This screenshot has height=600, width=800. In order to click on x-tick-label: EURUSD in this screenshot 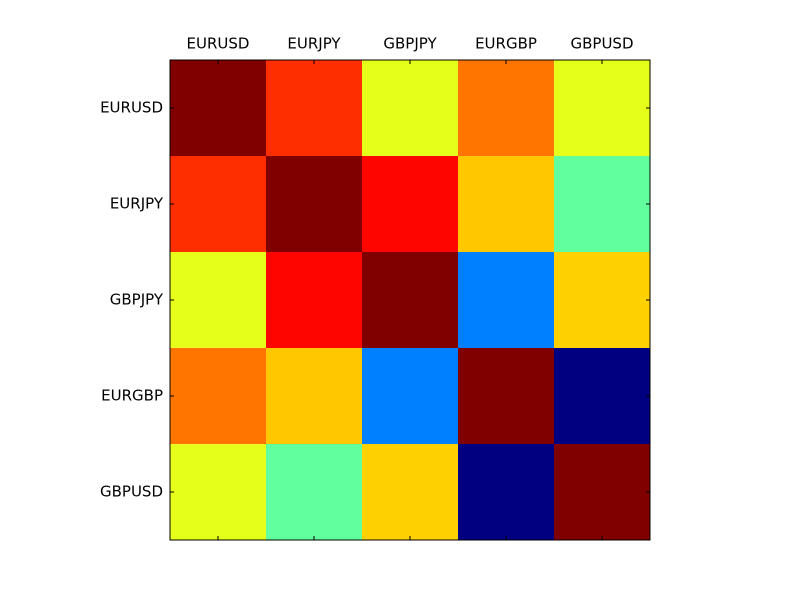, I will do `click(218, 44)`.